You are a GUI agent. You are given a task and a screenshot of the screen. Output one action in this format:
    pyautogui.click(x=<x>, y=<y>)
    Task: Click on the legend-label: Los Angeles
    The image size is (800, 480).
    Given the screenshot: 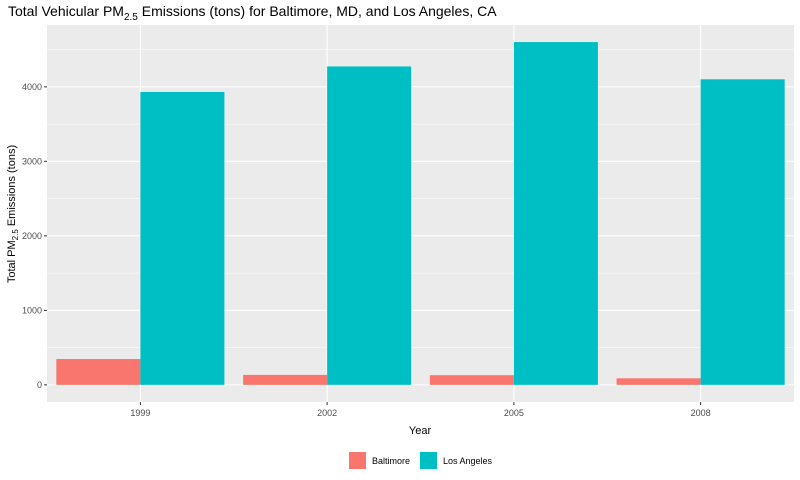 What is the action you would take?
    pyautogui.click(x=468, y=461)
    